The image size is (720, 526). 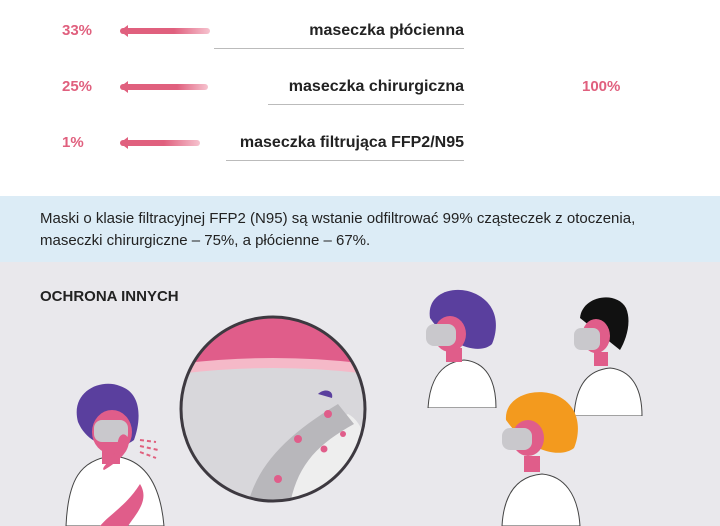 I want to click on reference-percent: 100%, so click(x=601, y=86).